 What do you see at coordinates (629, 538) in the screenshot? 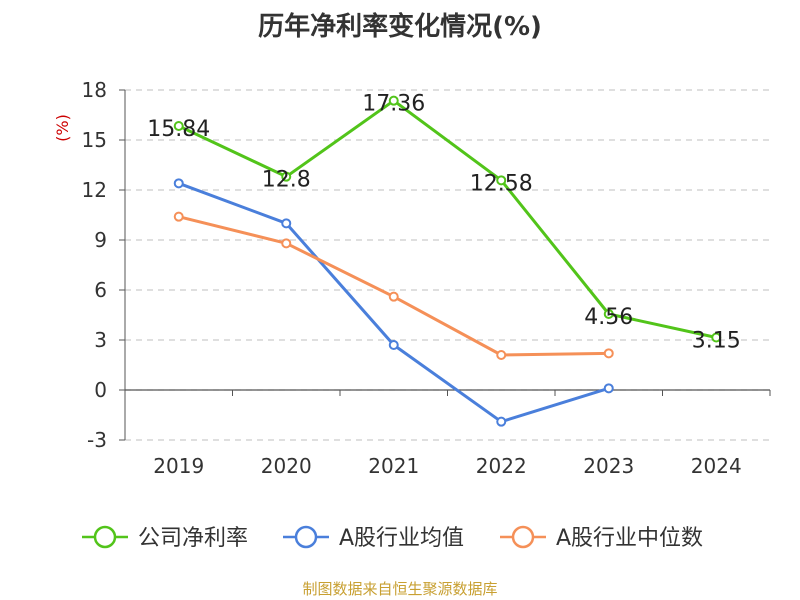
I see `legend-label: A股行业中位数` at bounding box center [629, 538].